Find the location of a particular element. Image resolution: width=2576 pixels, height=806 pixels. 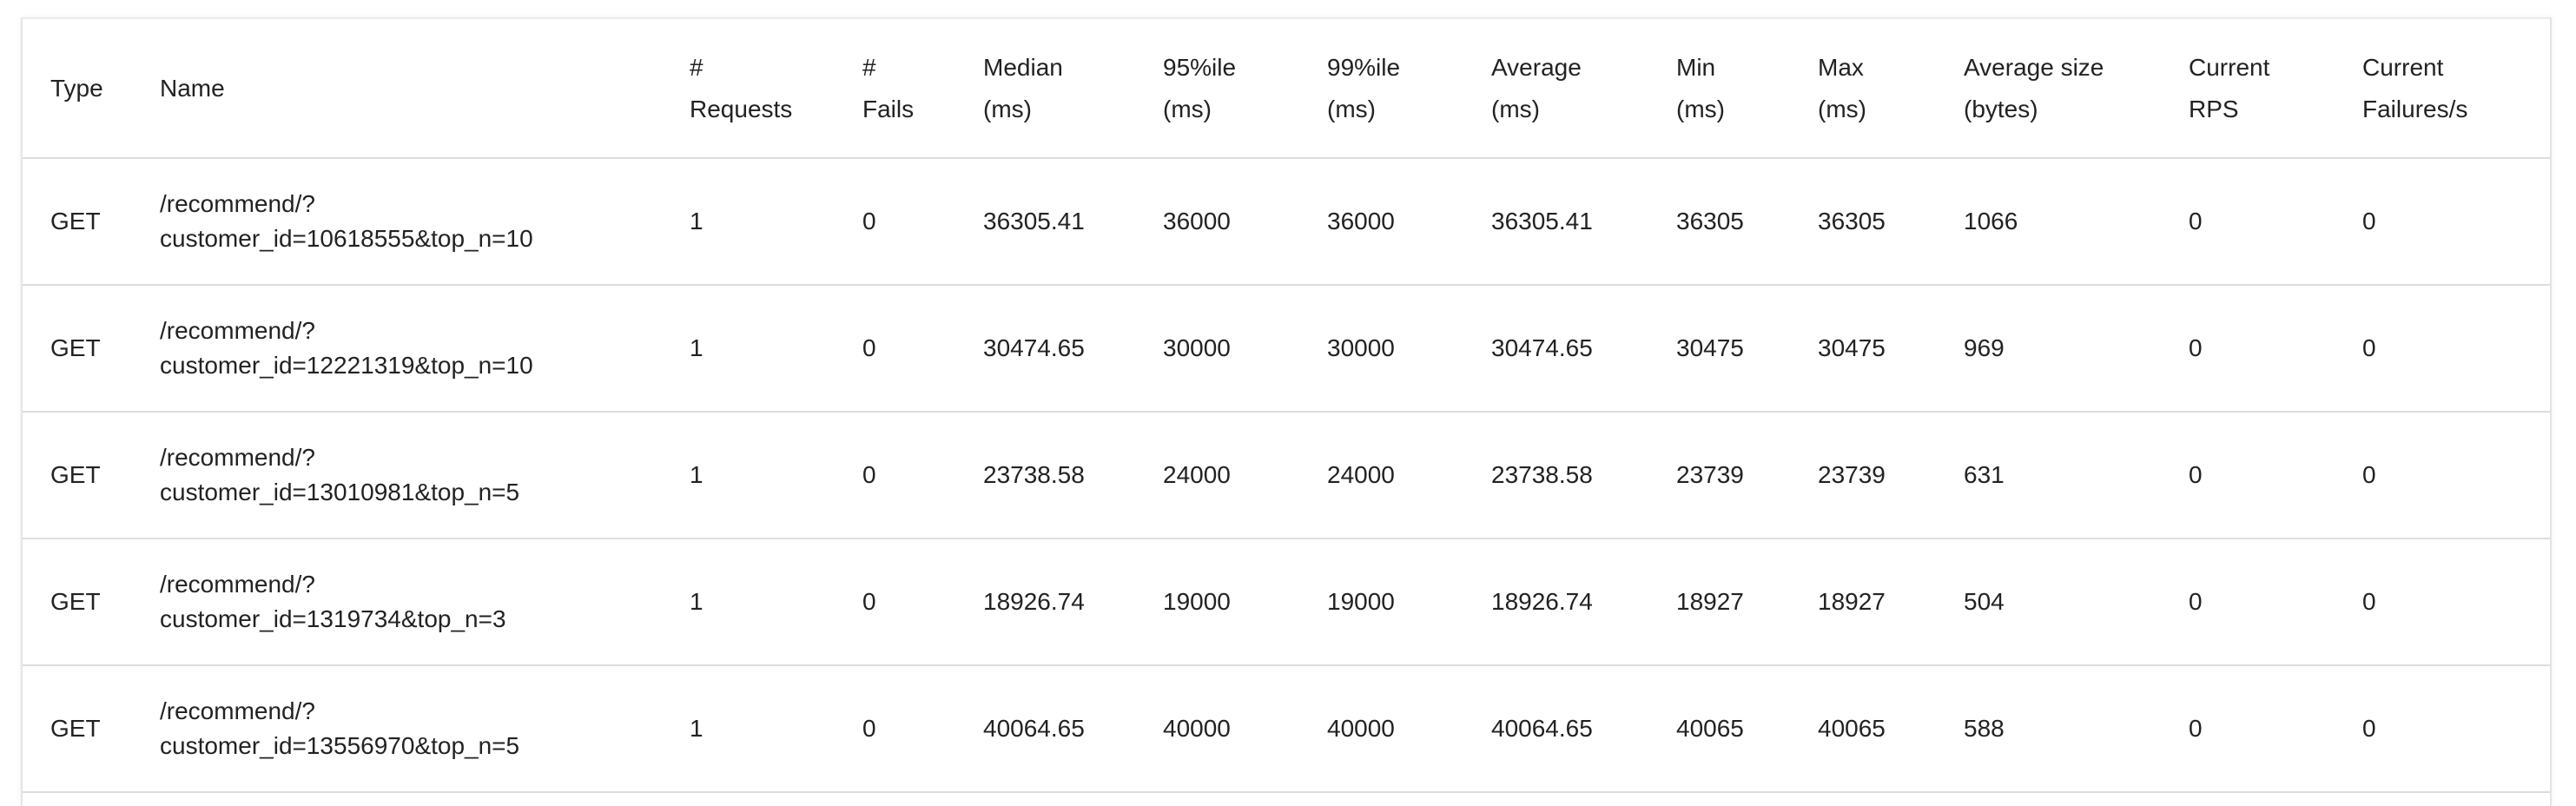

cell-average: 23738.58 is located at coordinates (1542, 474).